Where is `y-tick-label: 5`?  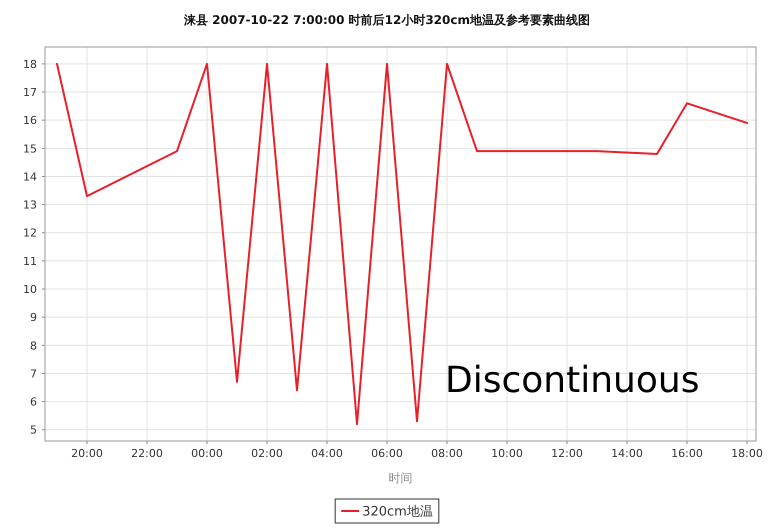 y-tick-label: 5 is located at coordinates (33, 430).